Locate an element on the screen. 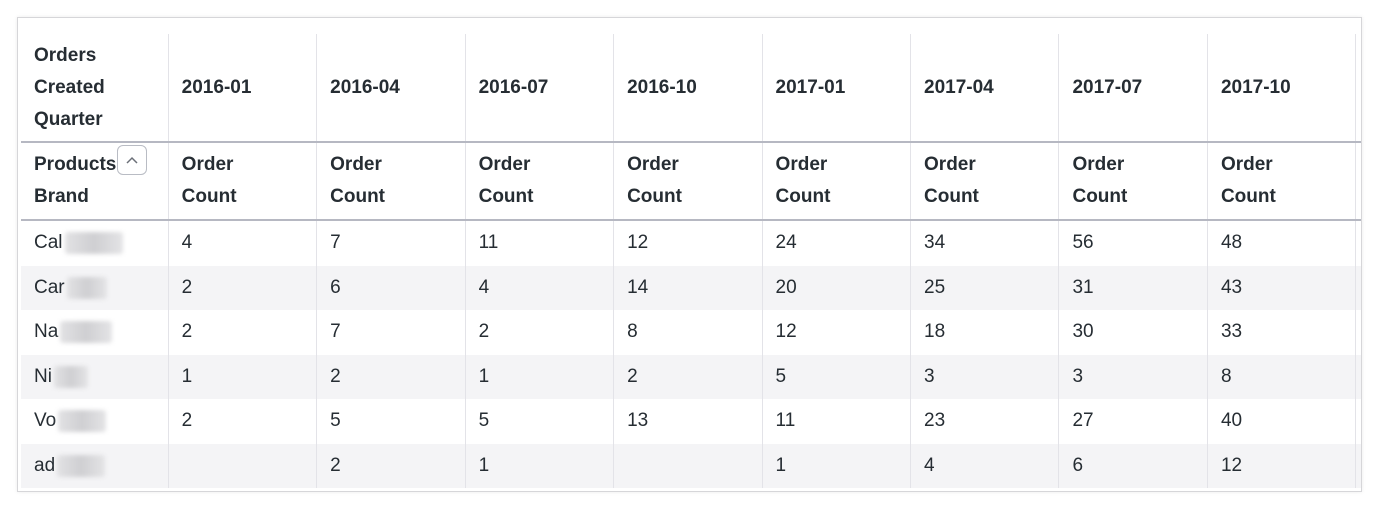 This screenshot has height=508, width=1378. quarter-header: 2016-04 is located at coordinates (391, 88).